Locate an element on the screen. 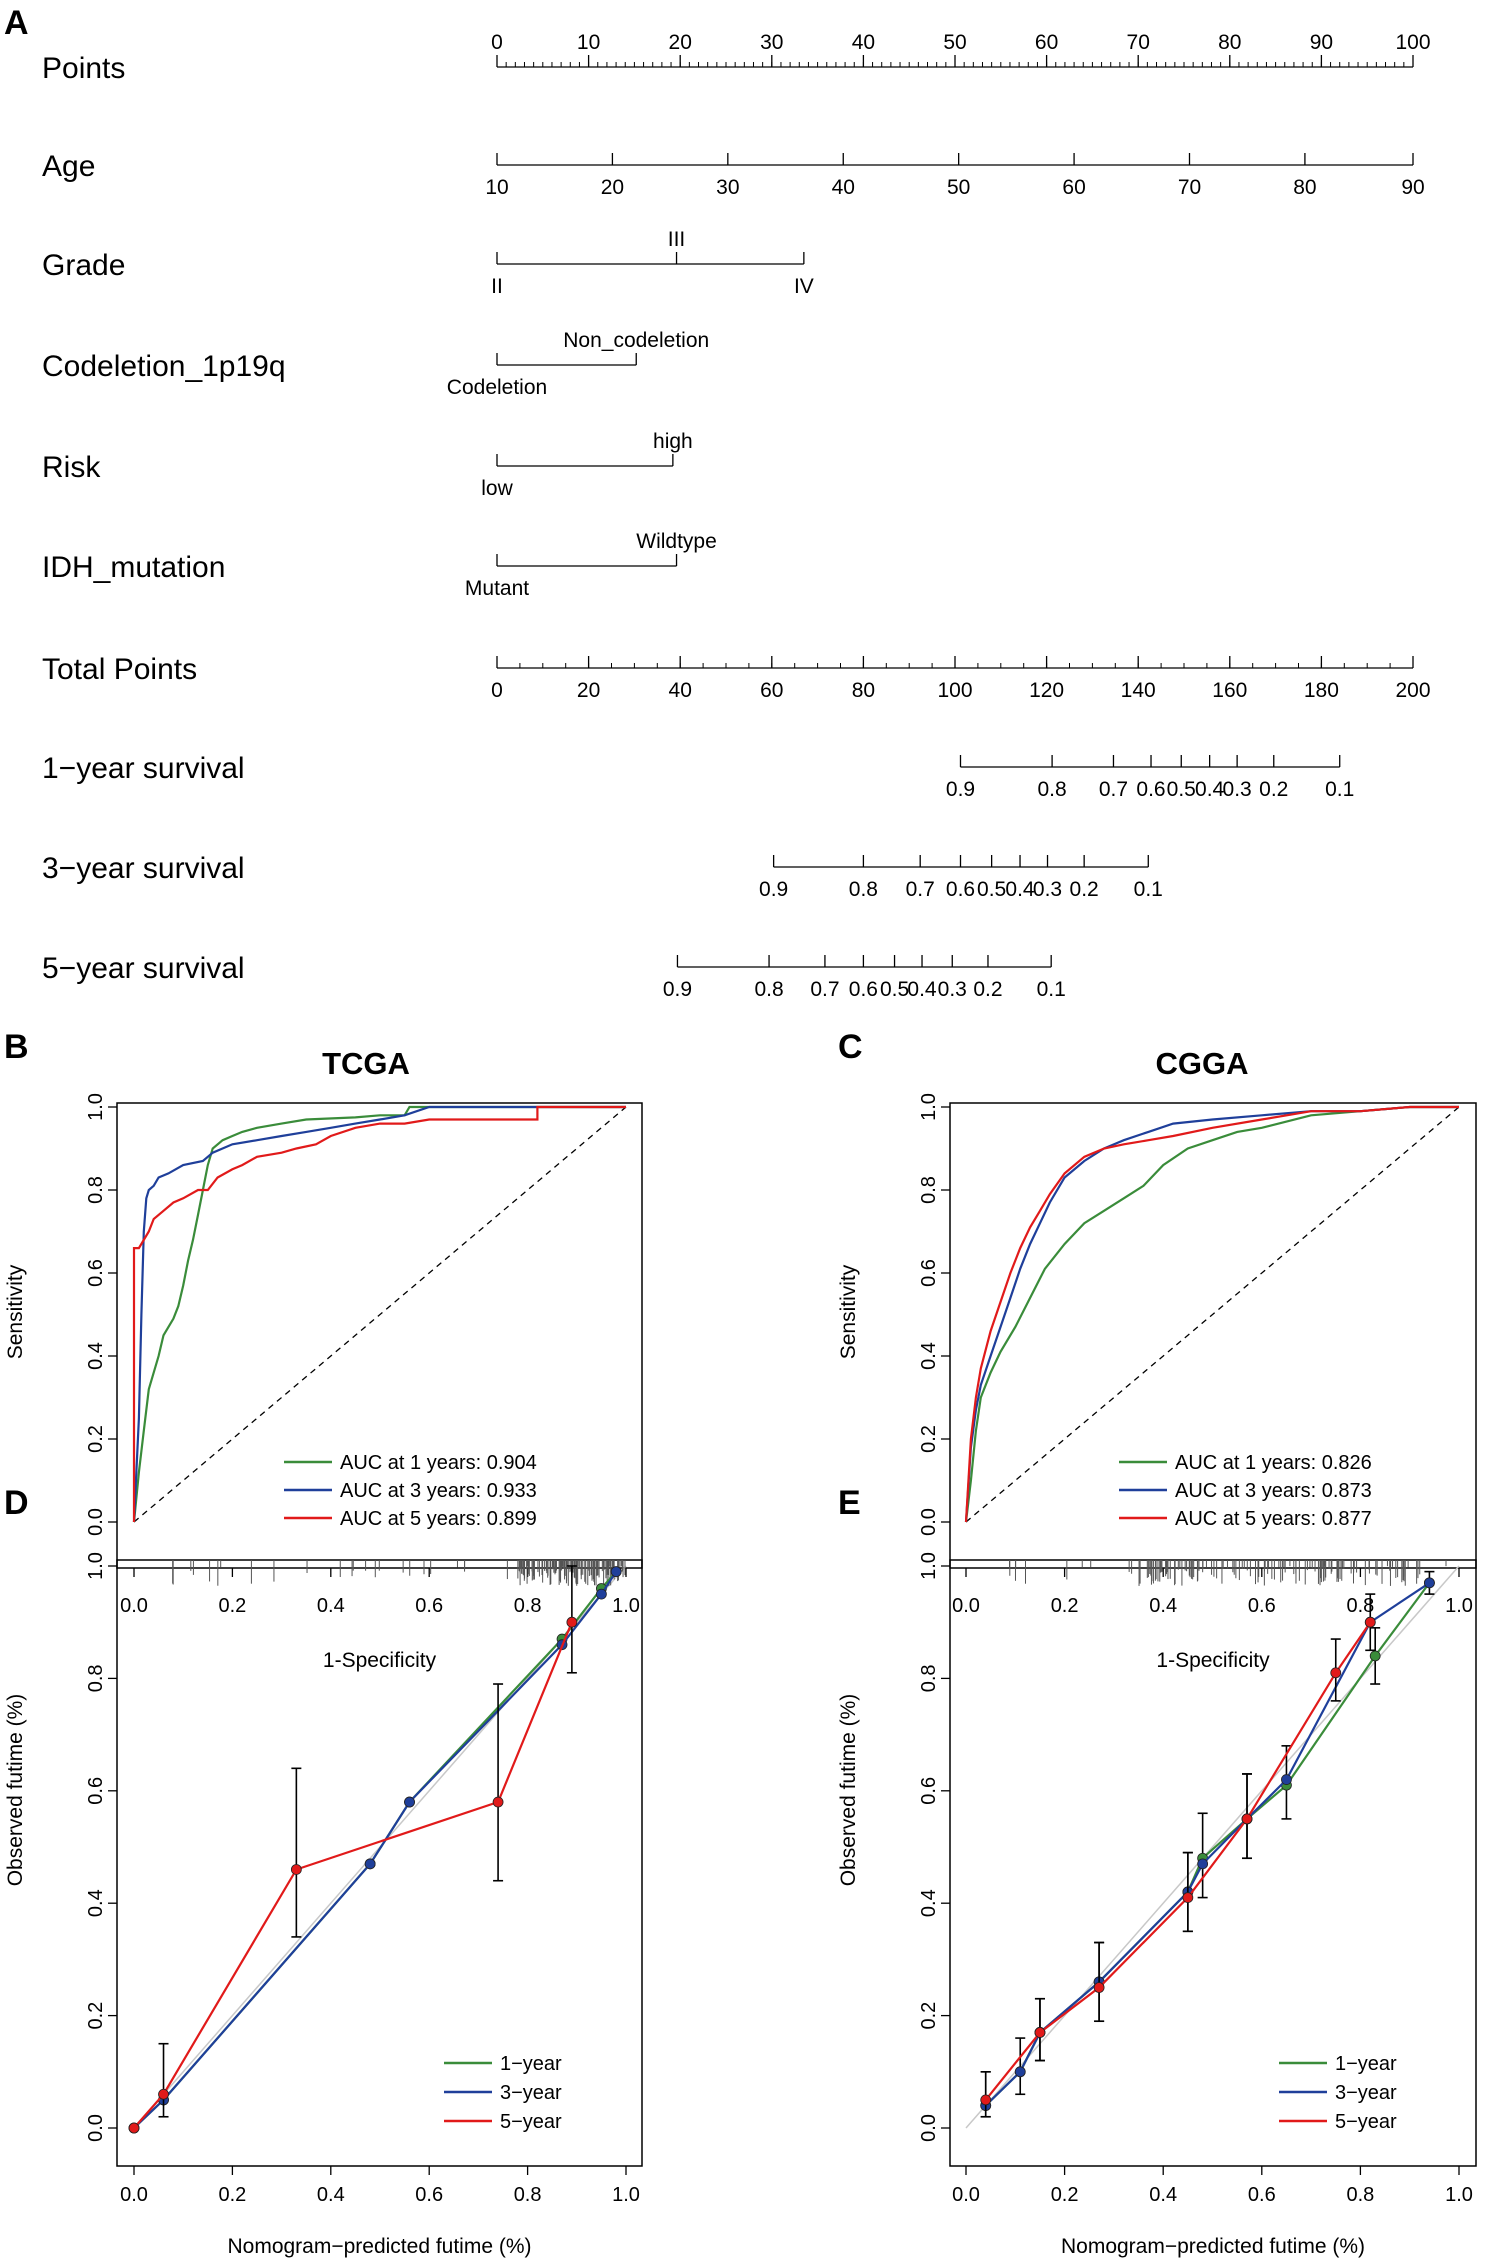 The width and height of the screenshot is (1492, 2262). reference-diagonal-b is located at coordinates (380, 1314).